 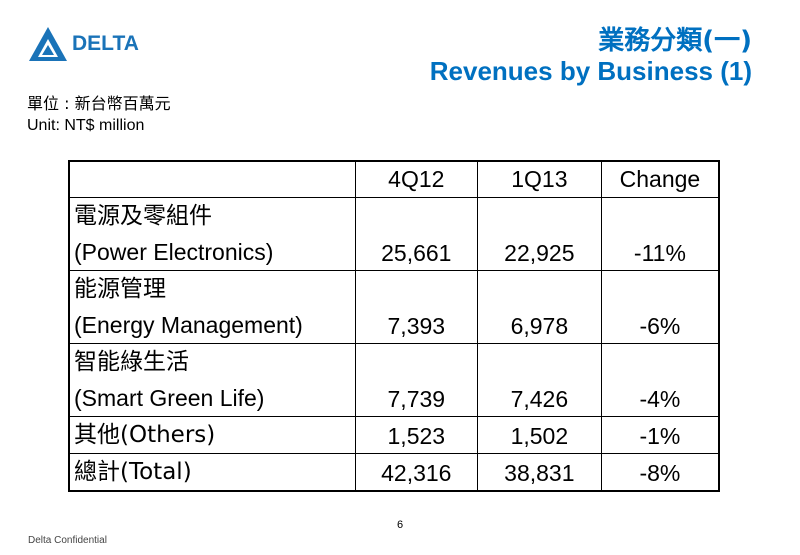 I want to click on cell-4q12: 42,316, so click(x=416, y=472).